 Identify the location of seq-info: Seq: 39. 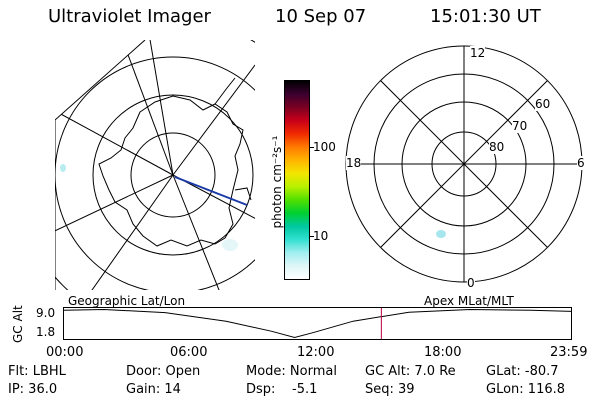
(390, 389).